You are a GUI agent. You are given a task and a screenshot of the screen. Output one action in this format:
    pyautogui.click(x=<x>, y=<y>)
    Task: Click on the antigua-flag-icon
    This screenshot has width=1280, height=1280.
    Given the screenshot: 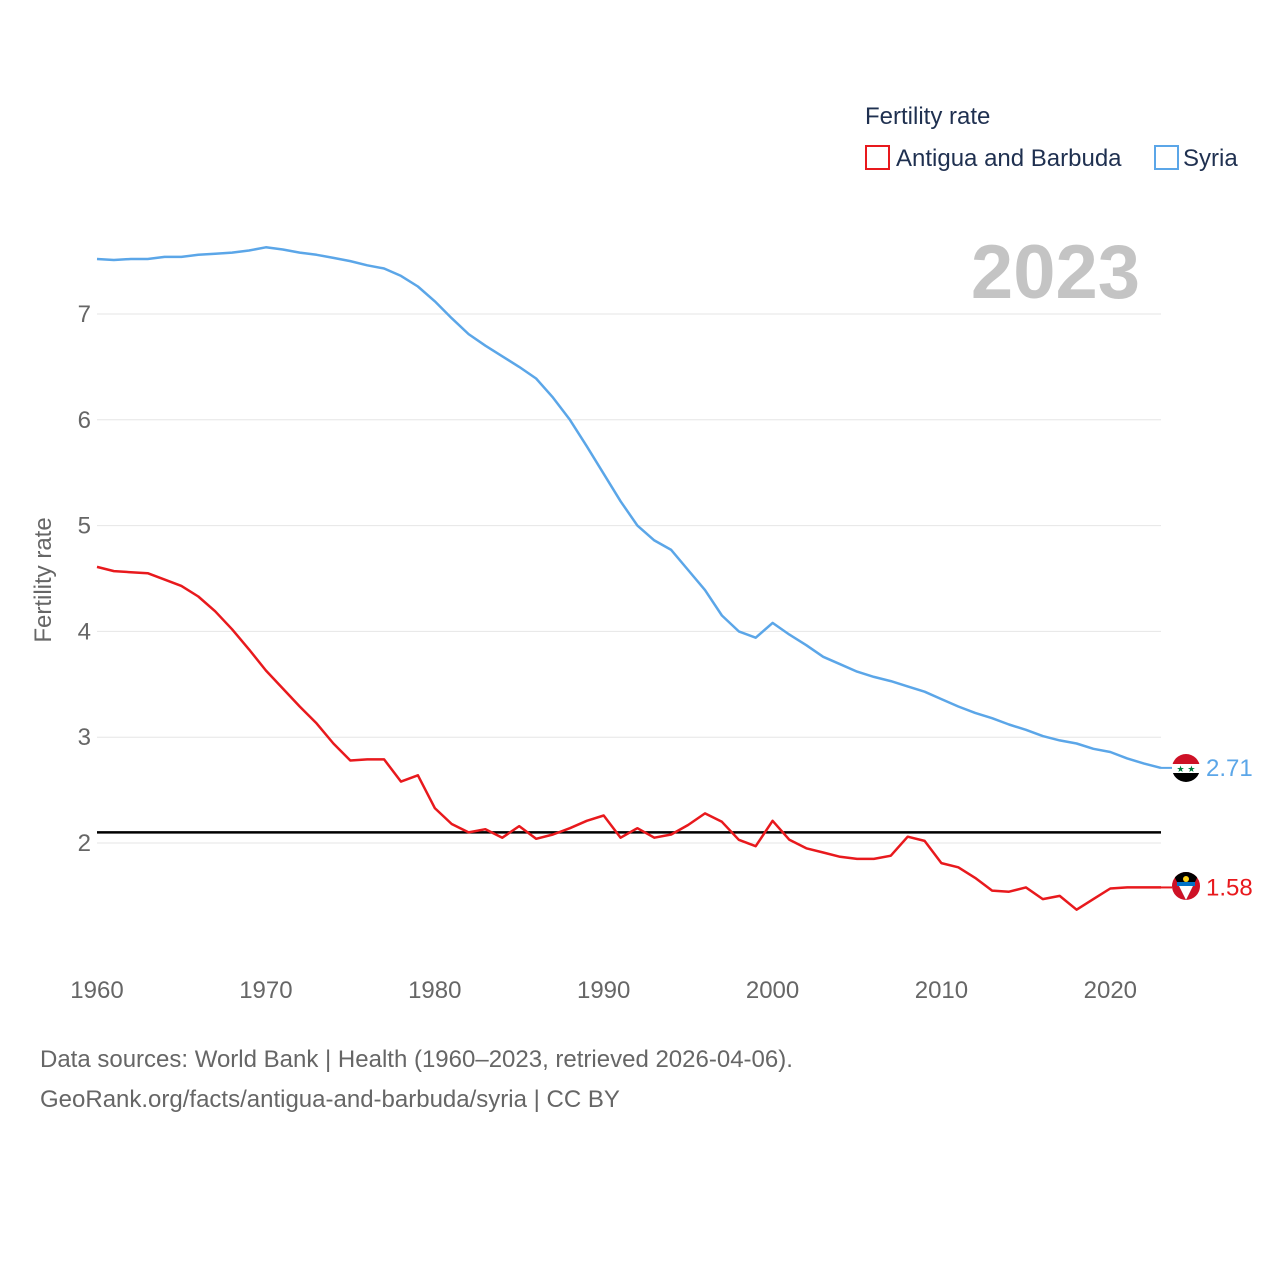 What is the action you would take?
    pyautogui.click(x=1186, y=886)
    